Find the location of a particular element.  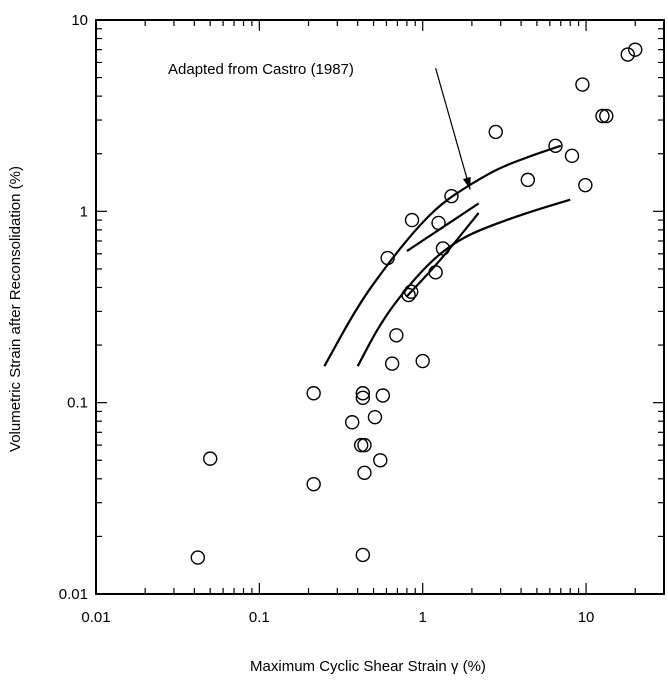

y-tick-label: 0.01 is located at coordinates (73, 594).